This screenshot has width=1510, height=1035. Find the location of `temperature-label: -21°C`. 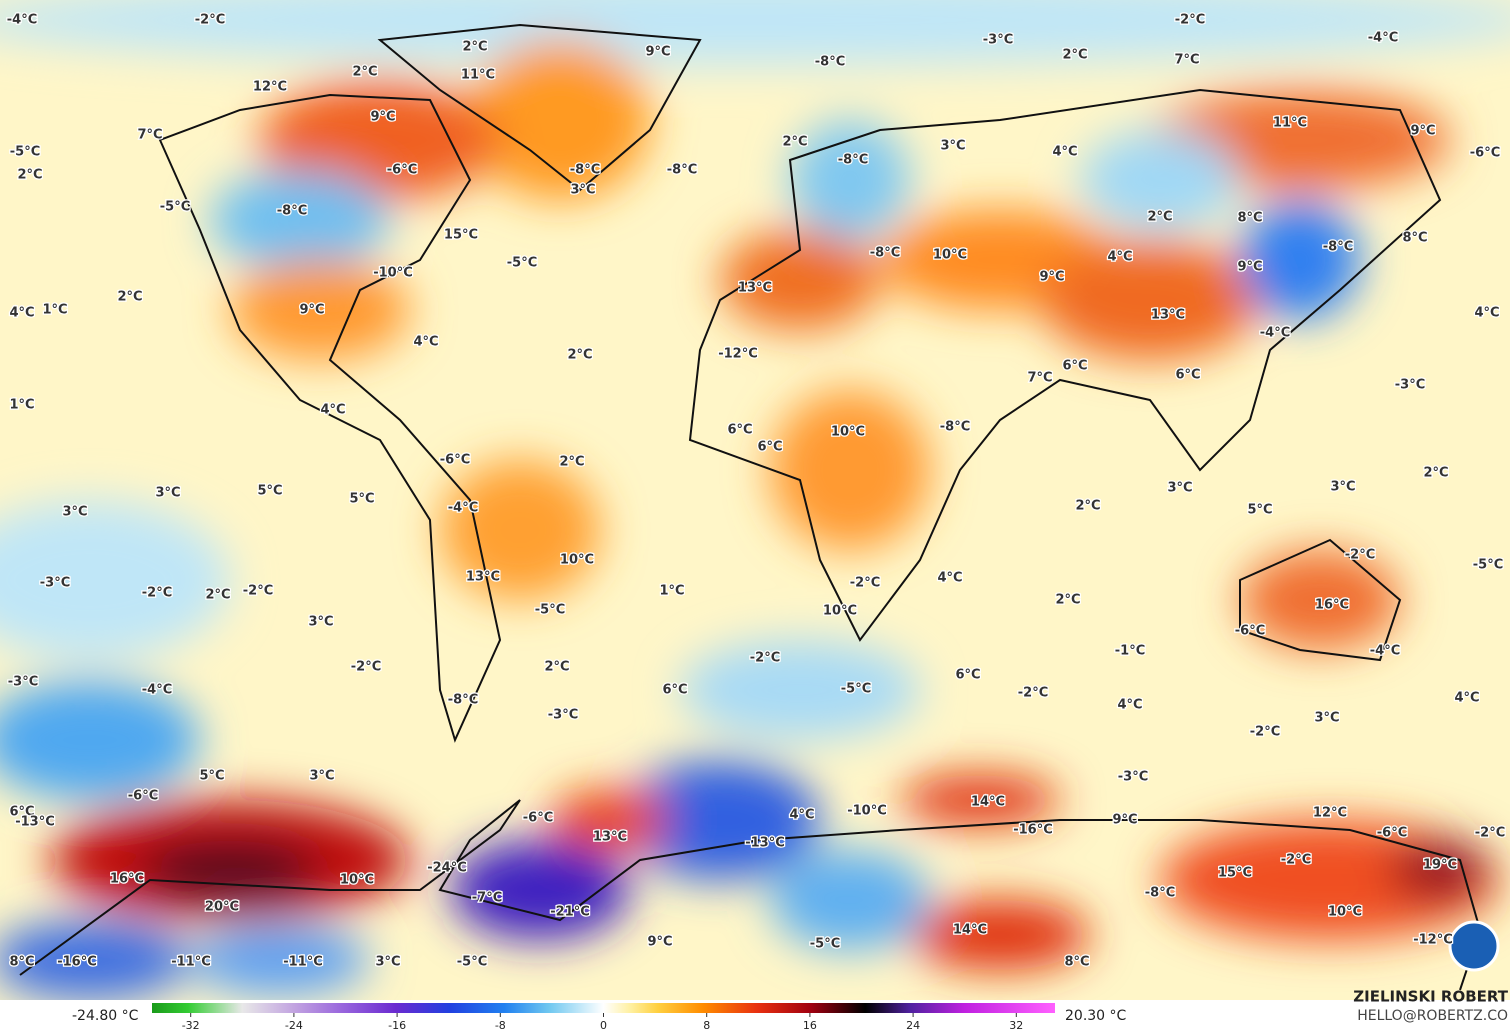

temperature-label: -21°C is located at coordinates (570, 912).